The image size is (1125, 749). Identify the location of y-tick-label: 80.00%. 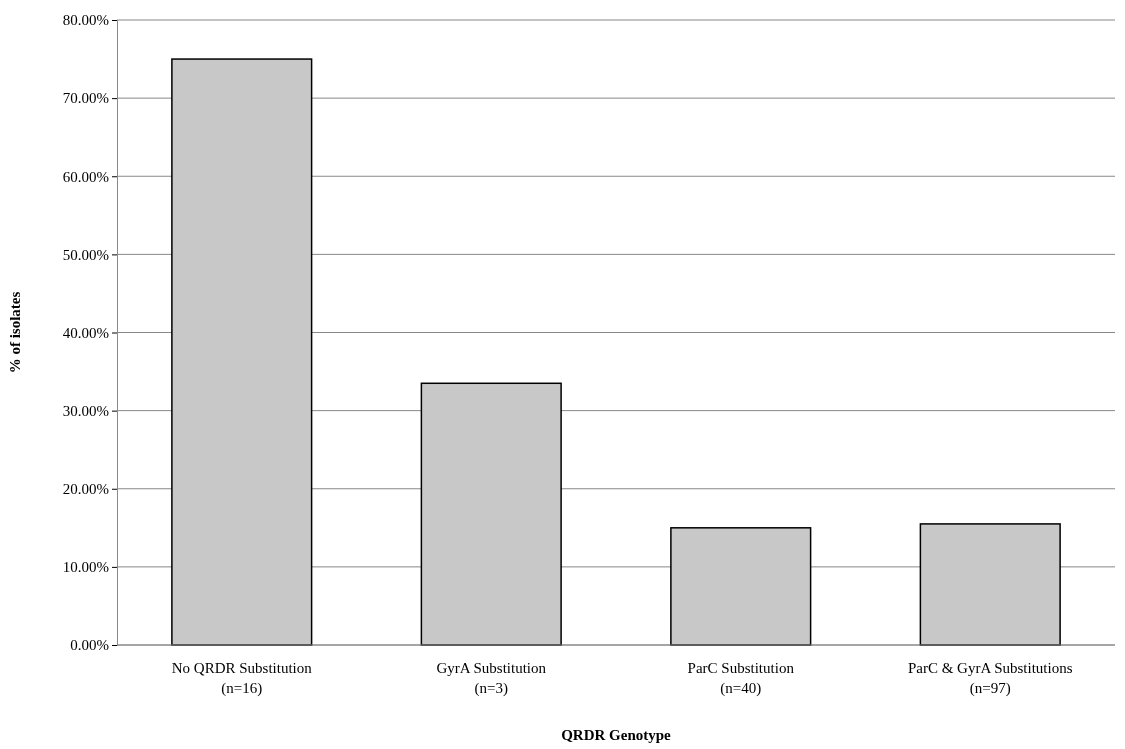
(85, 20).